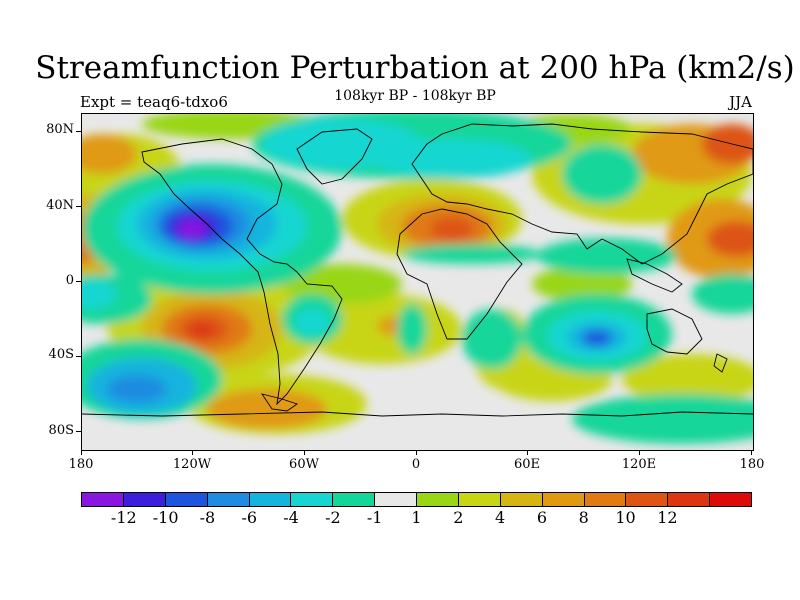  What do you see at coordinates (583, 517) in the screenshot?
I see `colorbar-label: 8` at bounding box center [583, 517].